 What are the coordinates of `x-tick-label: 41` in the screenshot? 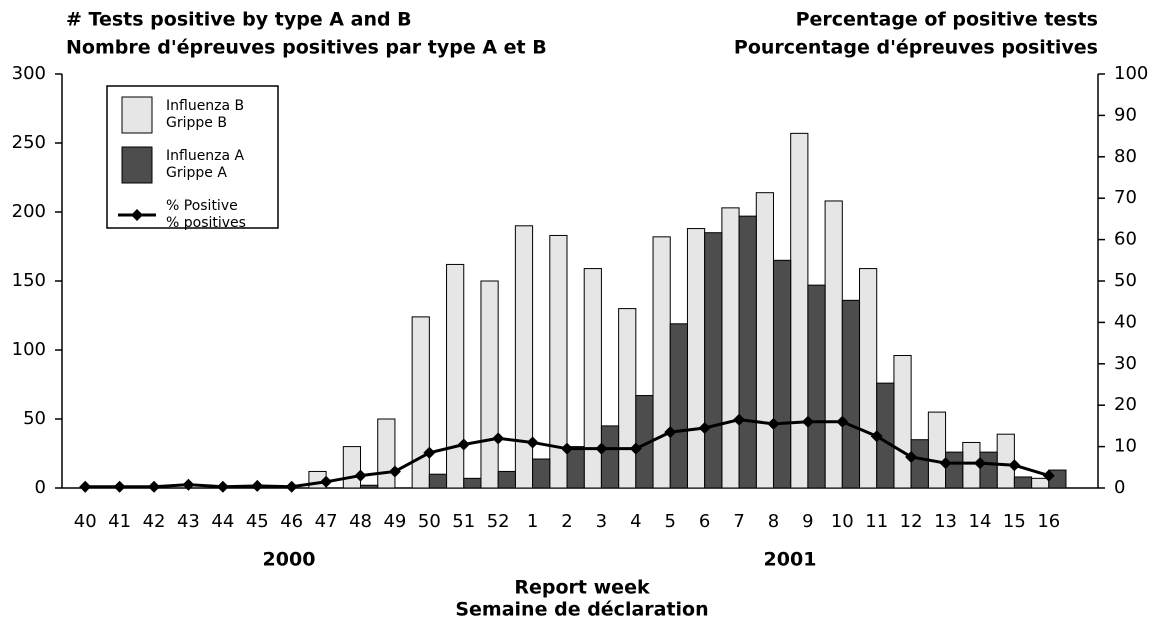 It's located at (119, 521).